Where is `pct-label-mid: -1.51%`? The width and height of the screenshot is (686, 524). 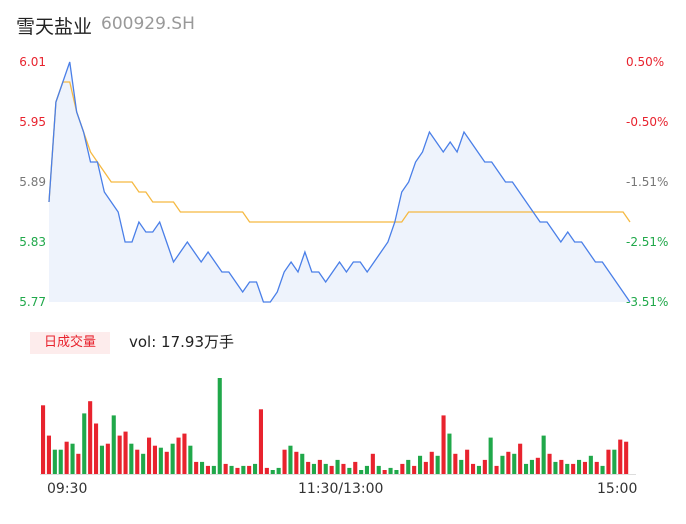 pct-label-mid: -1.51% is located at coordinates (647, 182).